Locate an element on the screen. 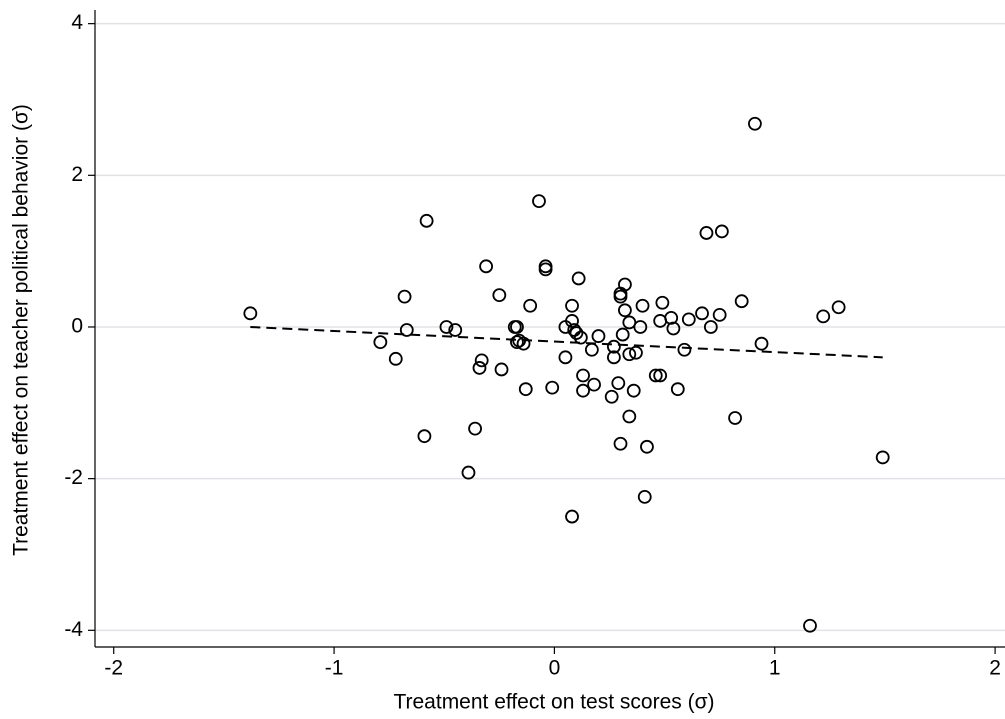  fit-line is located at coordinates (566, 342).